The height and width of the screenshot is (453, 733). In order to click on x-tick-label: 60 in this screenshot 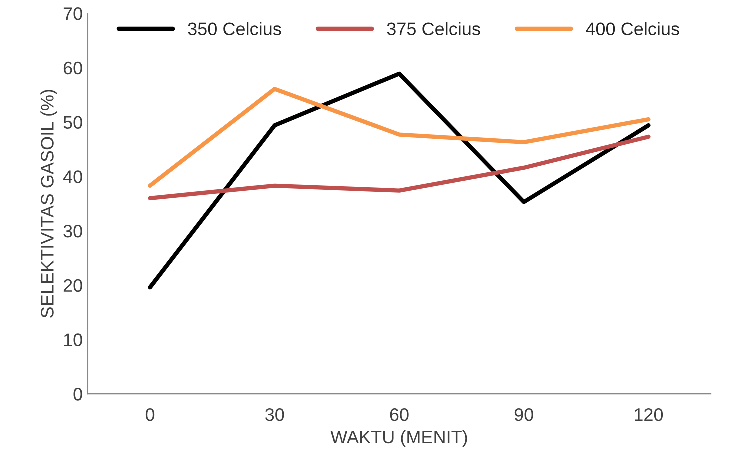, I will do `click(399, 415)`.